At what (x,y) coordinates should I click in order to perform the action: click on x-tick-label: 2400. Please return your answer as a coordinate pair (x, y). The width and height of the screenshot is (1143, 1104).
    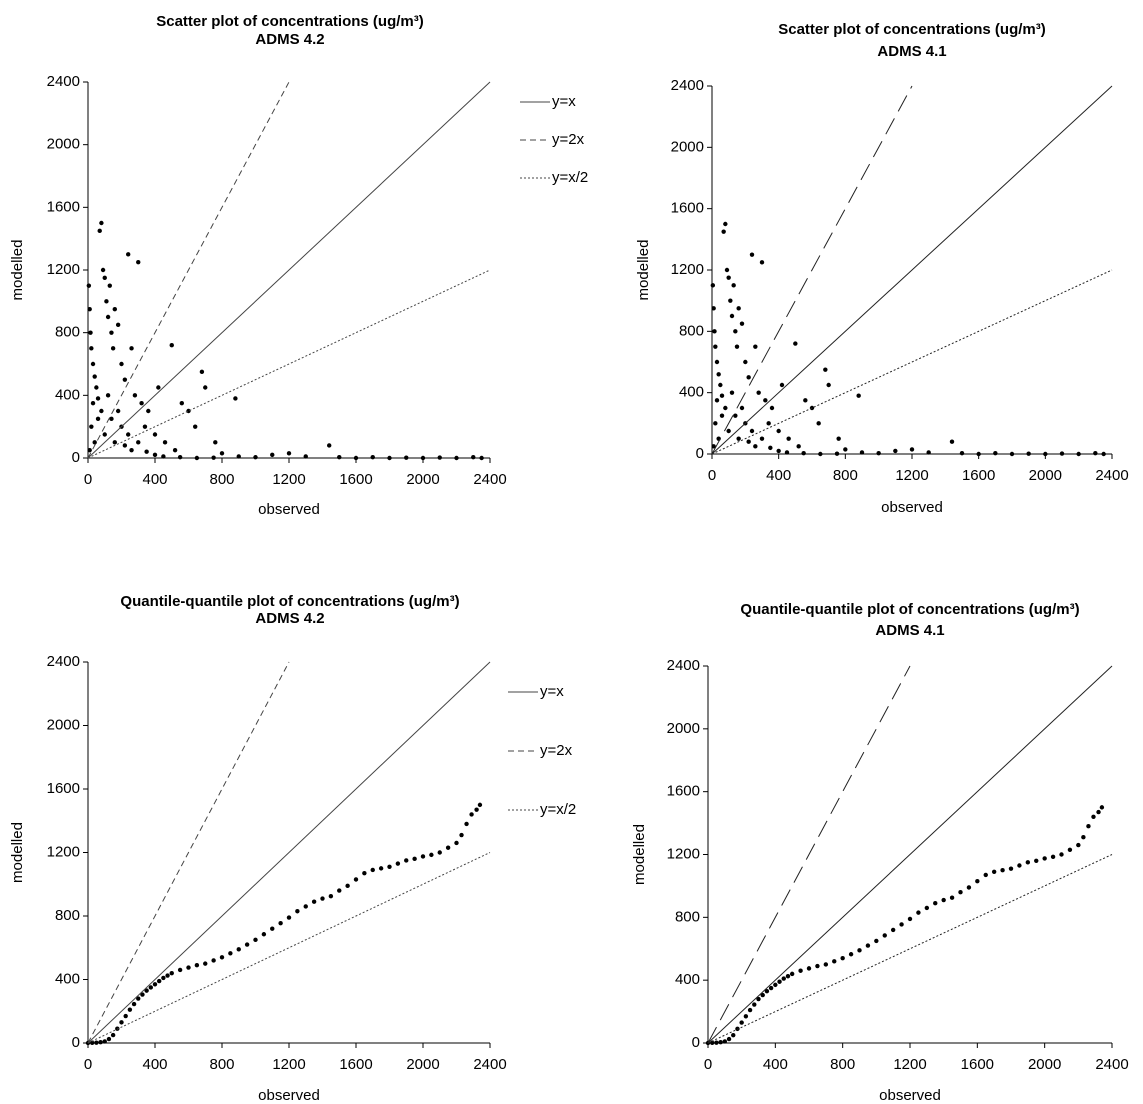
    Looking at the image, I should click on (489, 1064).